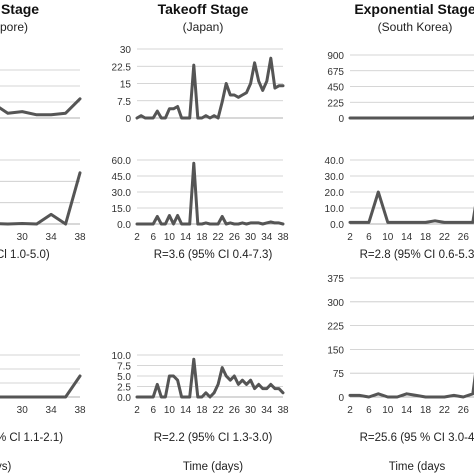 The height and width of the screenshot is (474, 474). Describe the element at coordinates (407, 237) in the screenshot. I see `x-tick-col2-row1-3: 14` at that location.